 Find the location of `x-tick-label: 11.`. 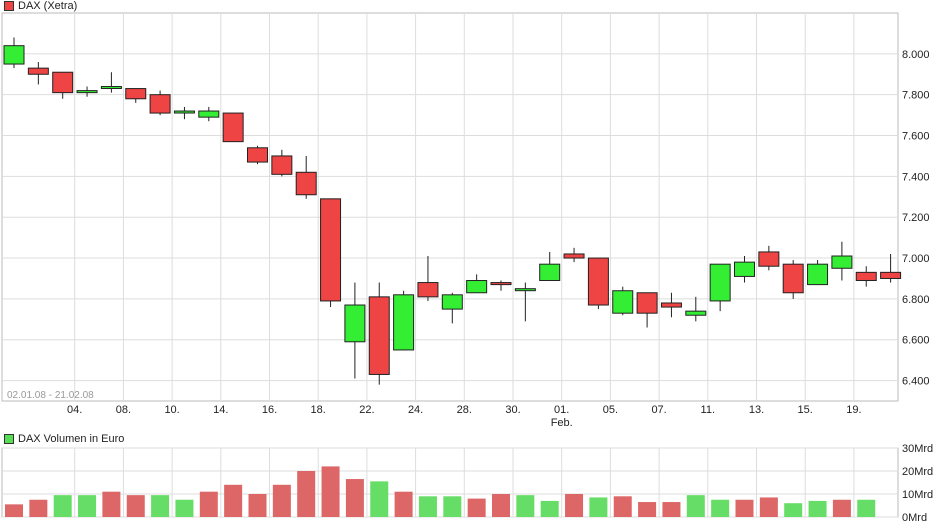

x-tick-label: 11. is located at coordinates (708, 410).